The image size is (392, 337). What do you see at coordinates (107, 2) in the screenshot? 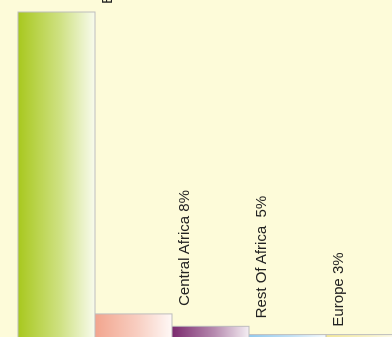
I see `data-label-east-africa: East Africa 81%` at bounding box center [107, 2].